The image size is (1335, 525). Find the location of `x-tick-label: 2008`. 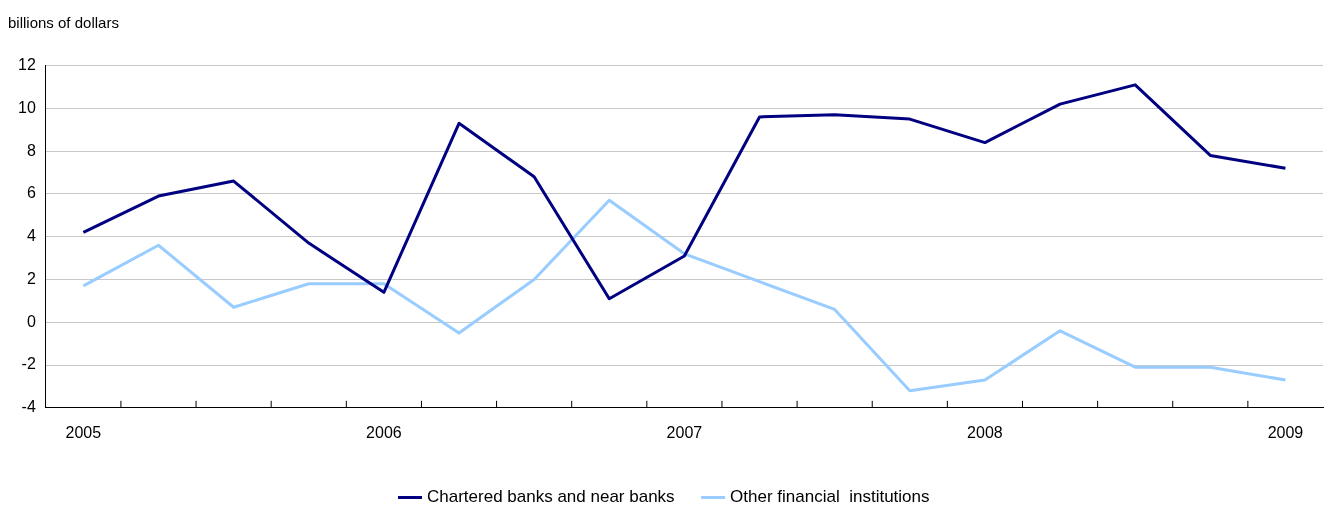

x-tick-label: 2008 is located at coordinates (985, 432).